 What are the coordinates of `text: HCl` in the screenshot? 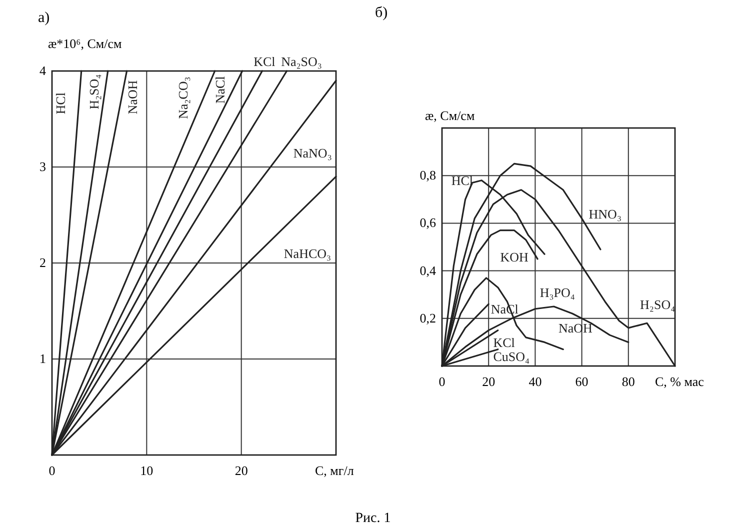 It's located at (60, 103).